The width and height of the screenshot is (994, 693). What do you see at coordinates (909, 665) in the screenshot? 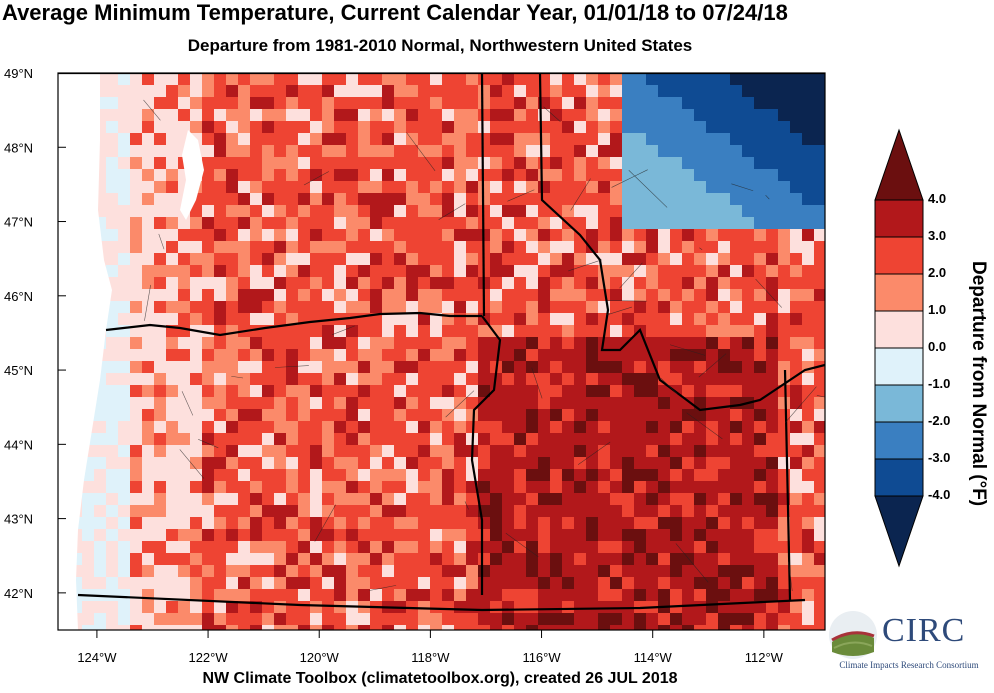
I see `circ-logo-subtitle: Climate Impacts Research Consortium` at bounding box center [909, 665].